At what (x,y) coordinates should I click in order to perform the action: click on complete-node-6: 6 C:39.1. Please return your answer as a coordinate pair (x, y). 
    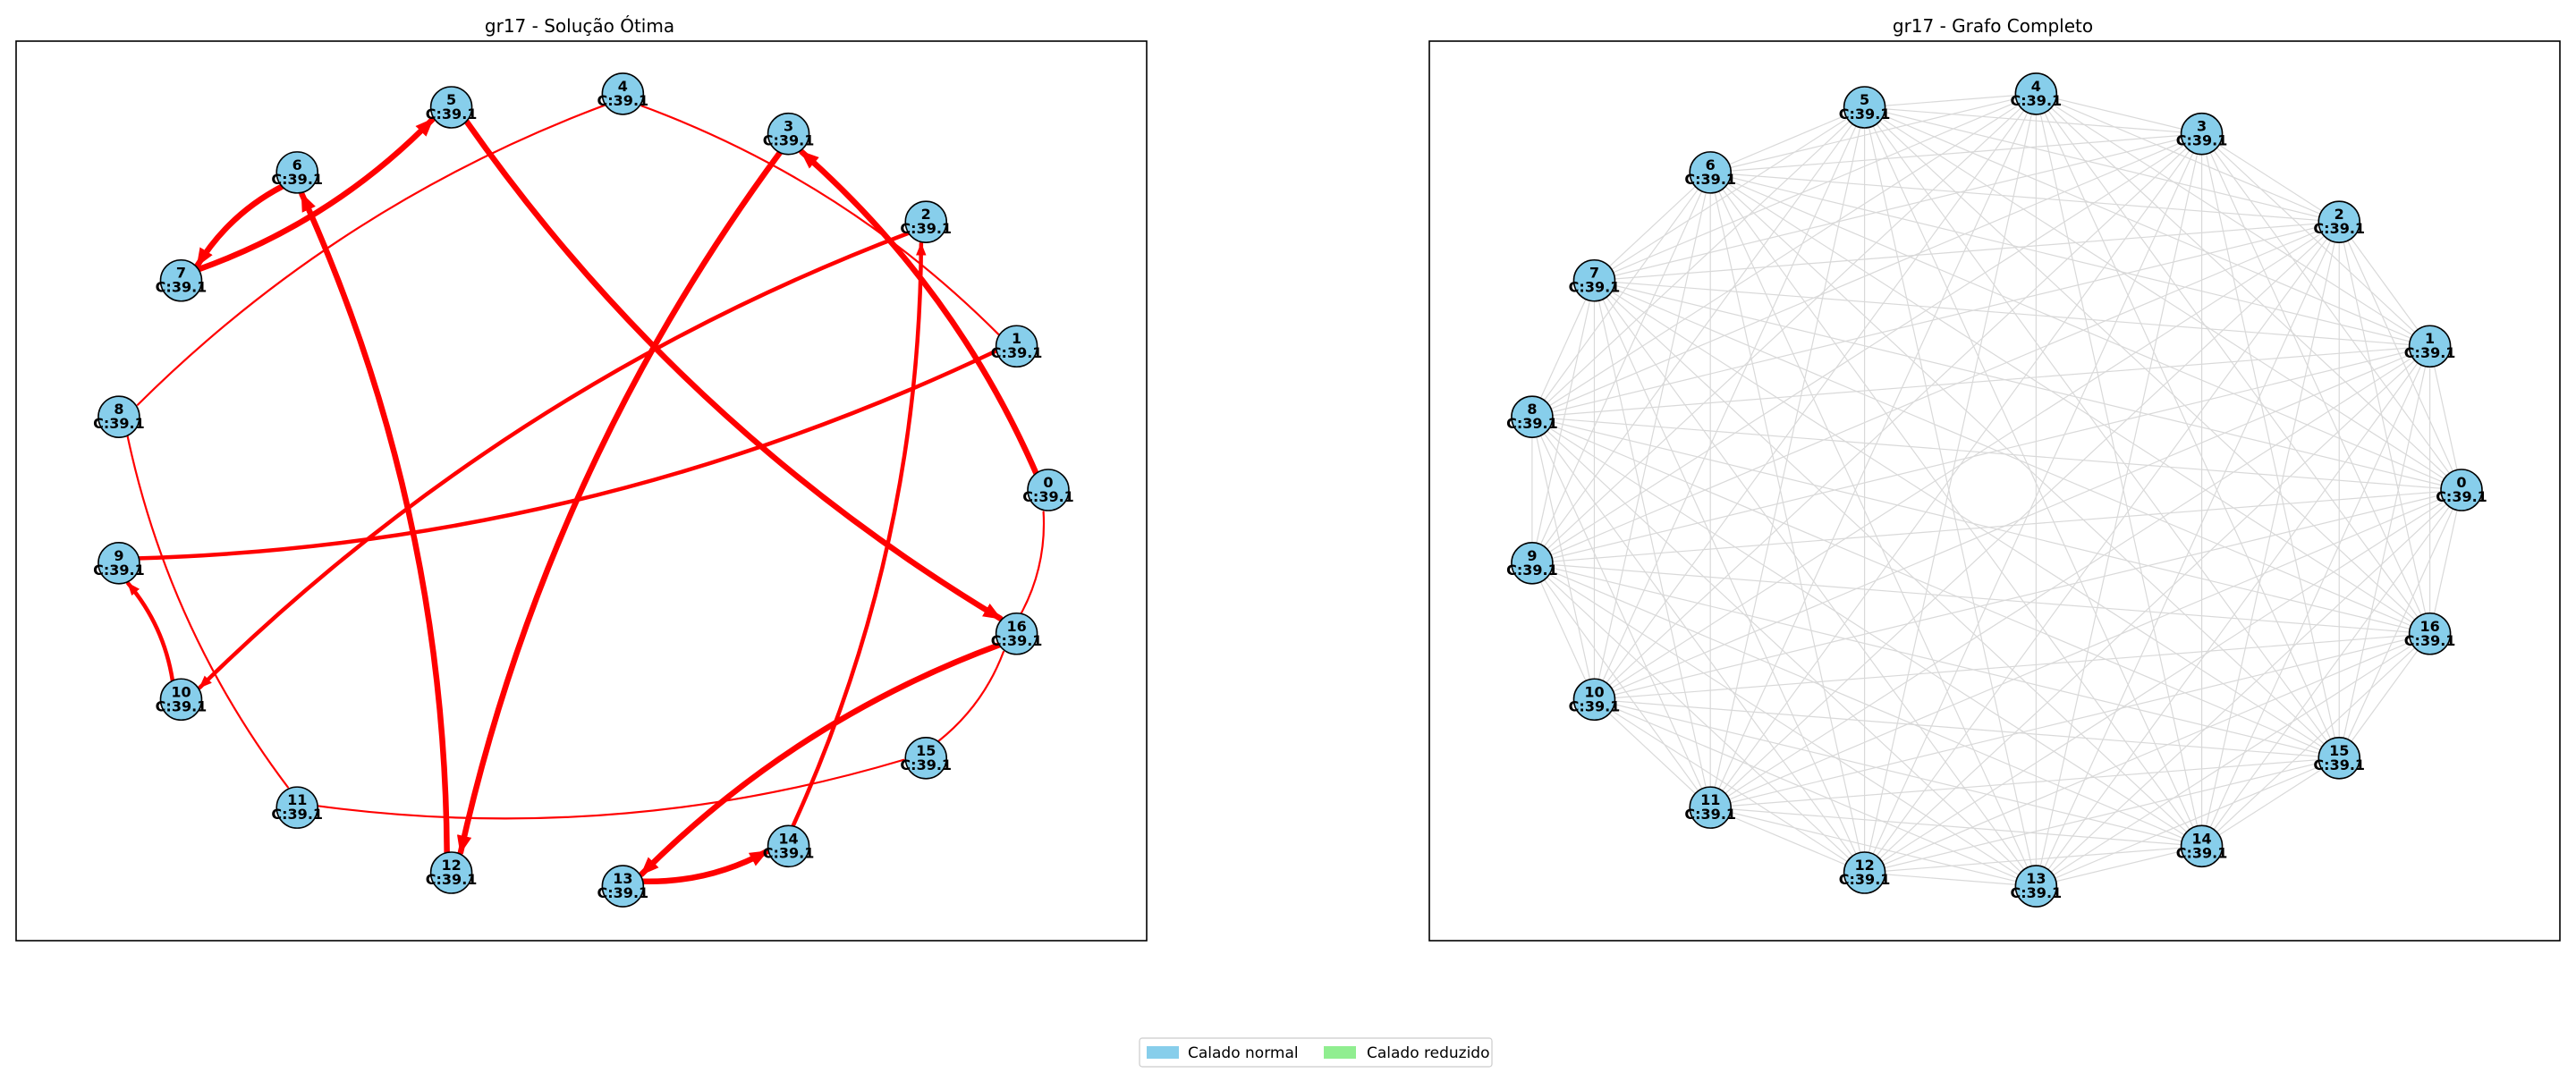
    Looking at the image, I should click on (1710, 172).